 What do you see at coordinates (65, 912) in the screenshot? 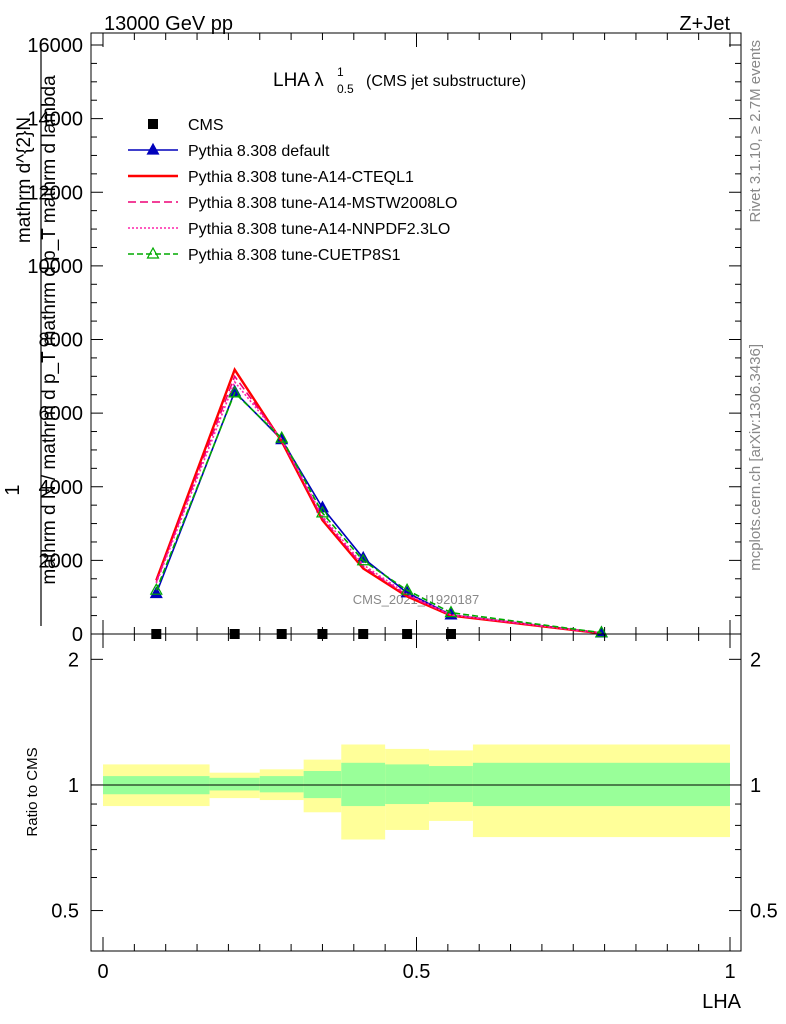
I see `ratio-tick-label: 0.5` at bounding box center [65, 912].